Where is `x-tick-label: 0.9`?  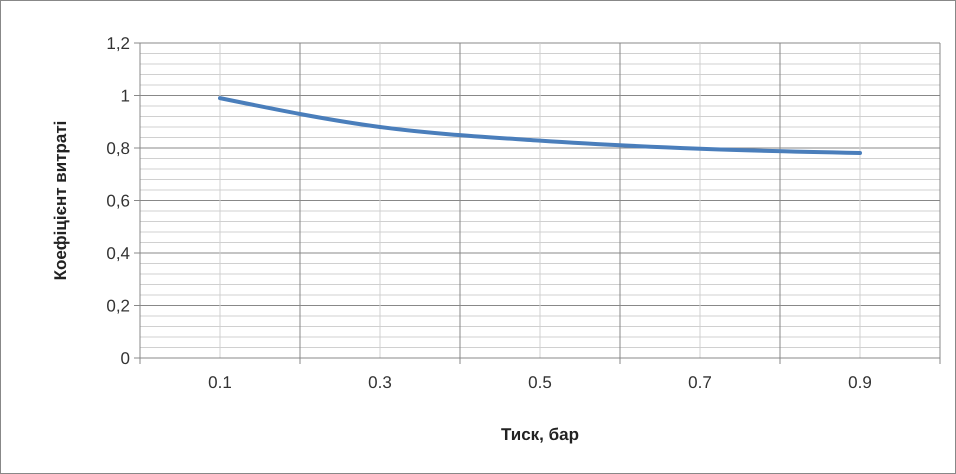 x-tick-label: 0.9 is located at coordinates (860, 382).